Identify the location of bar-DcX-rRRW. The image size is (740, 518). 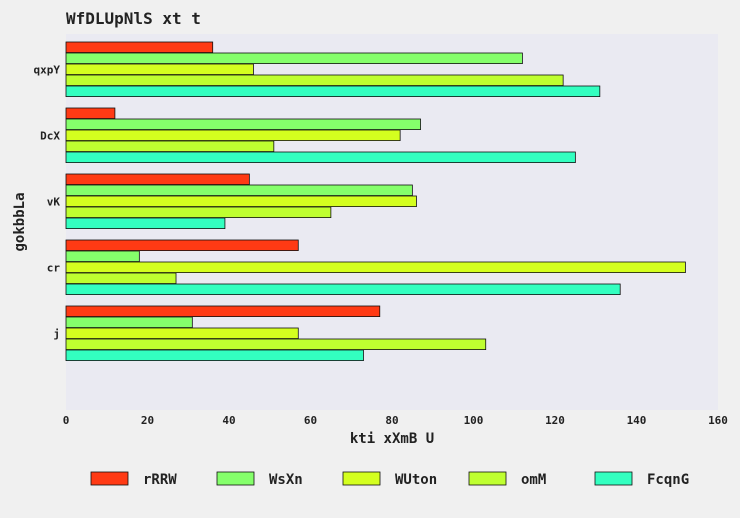
(90, 113).